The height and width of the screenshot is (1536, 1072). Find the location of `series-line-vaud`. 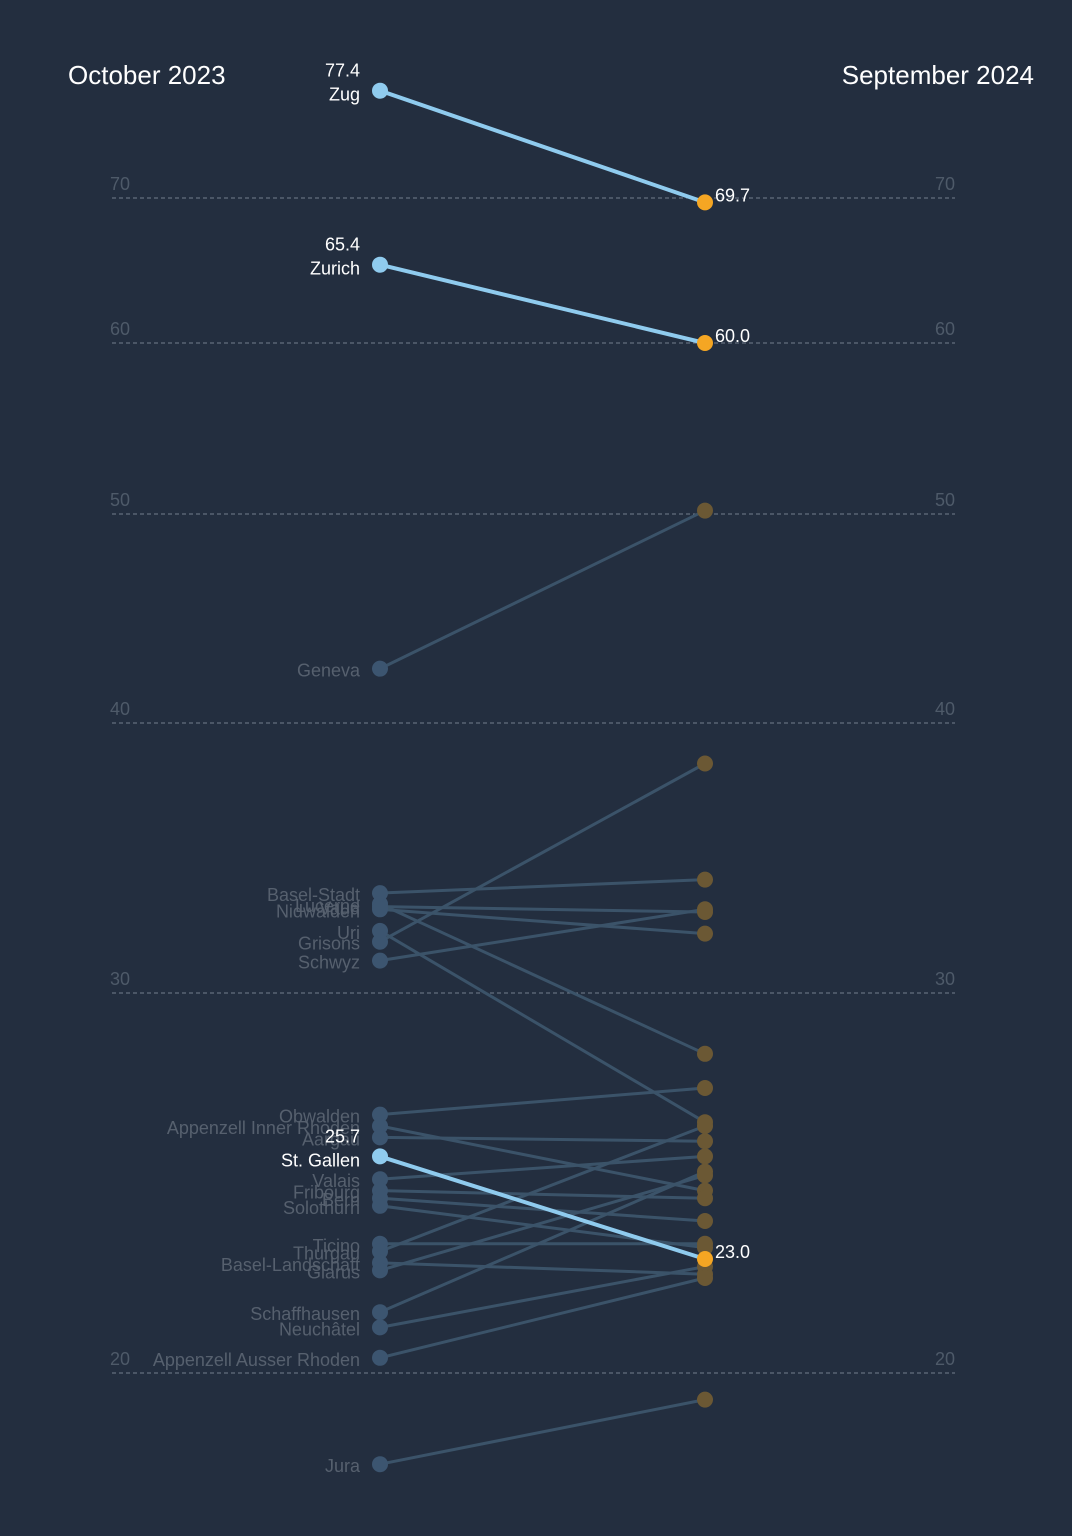

series-line-vaud is located at coordinates (542, 909).